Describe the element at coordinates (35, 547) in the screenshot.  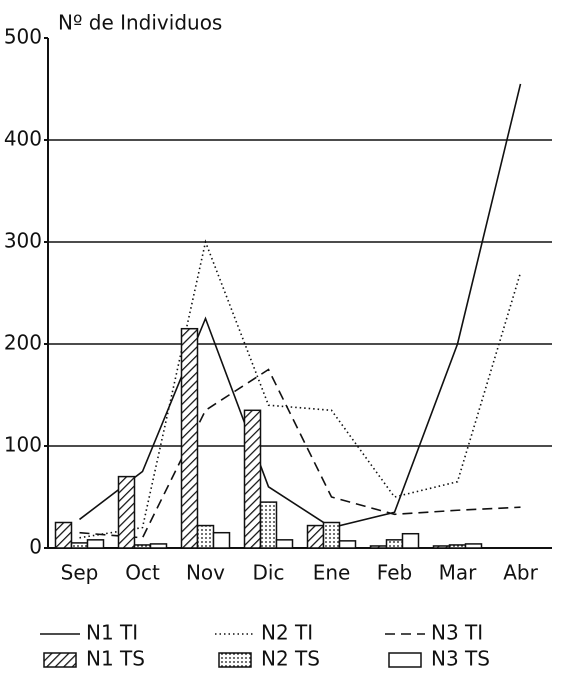
I see `y-tick-label: 0` at that location.